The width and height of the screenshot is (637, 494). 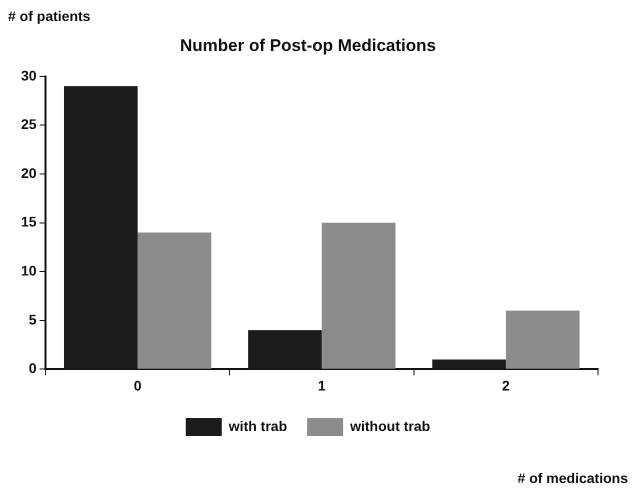 What do you see at coordinates (28, 222) in the screenshot?
I see `y-tick-label: 15` at bounding box center [28, 222].